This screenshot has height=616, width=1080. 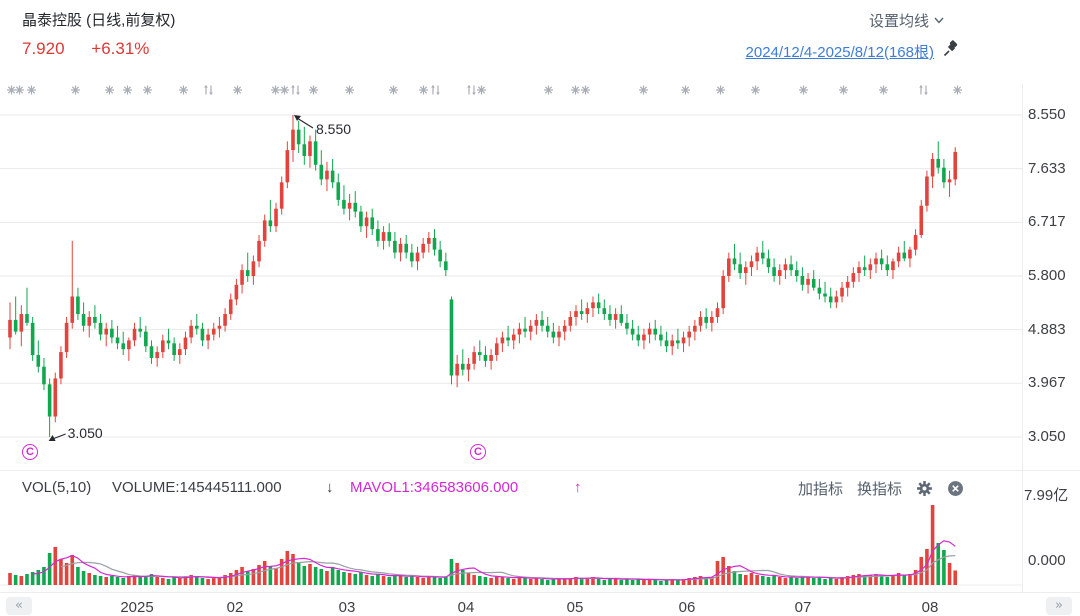 I want to click on volume-chart, so click(x=511, y=543).